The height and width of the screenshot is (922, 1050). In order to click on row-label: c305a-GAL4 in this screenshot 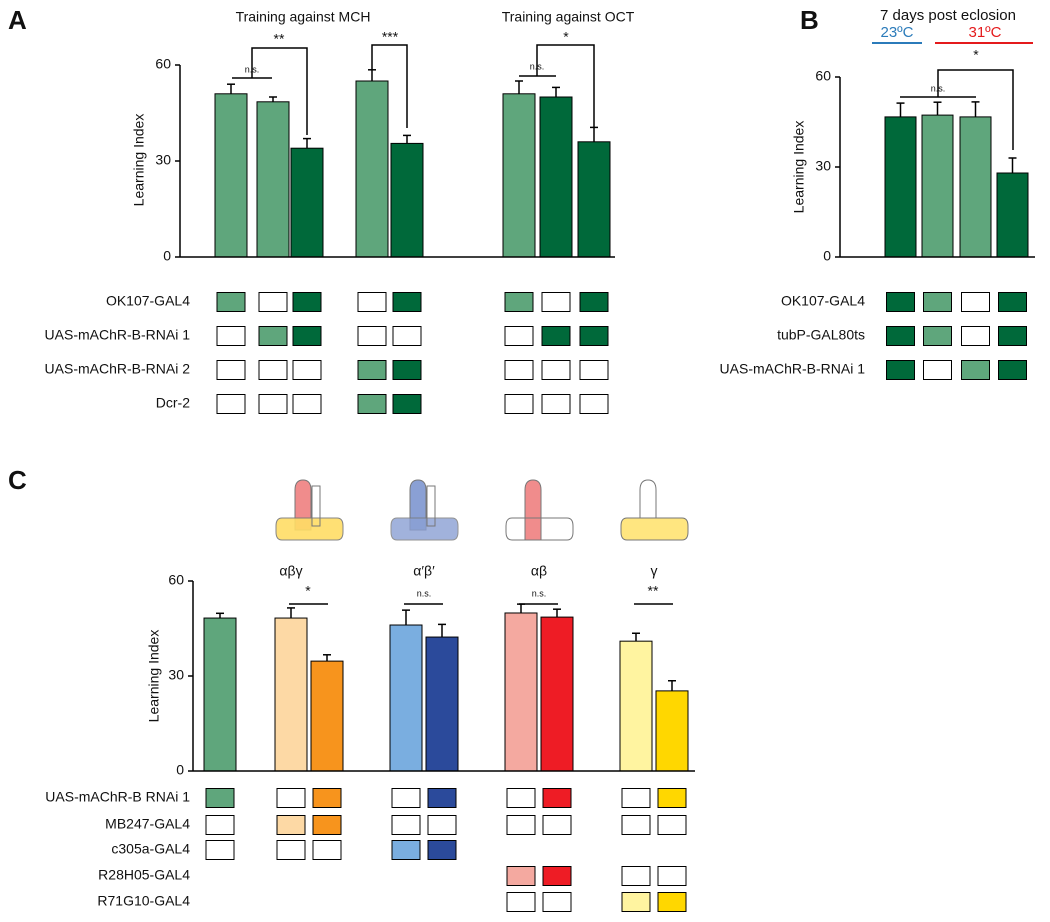, I will do `click(150, 849)`.